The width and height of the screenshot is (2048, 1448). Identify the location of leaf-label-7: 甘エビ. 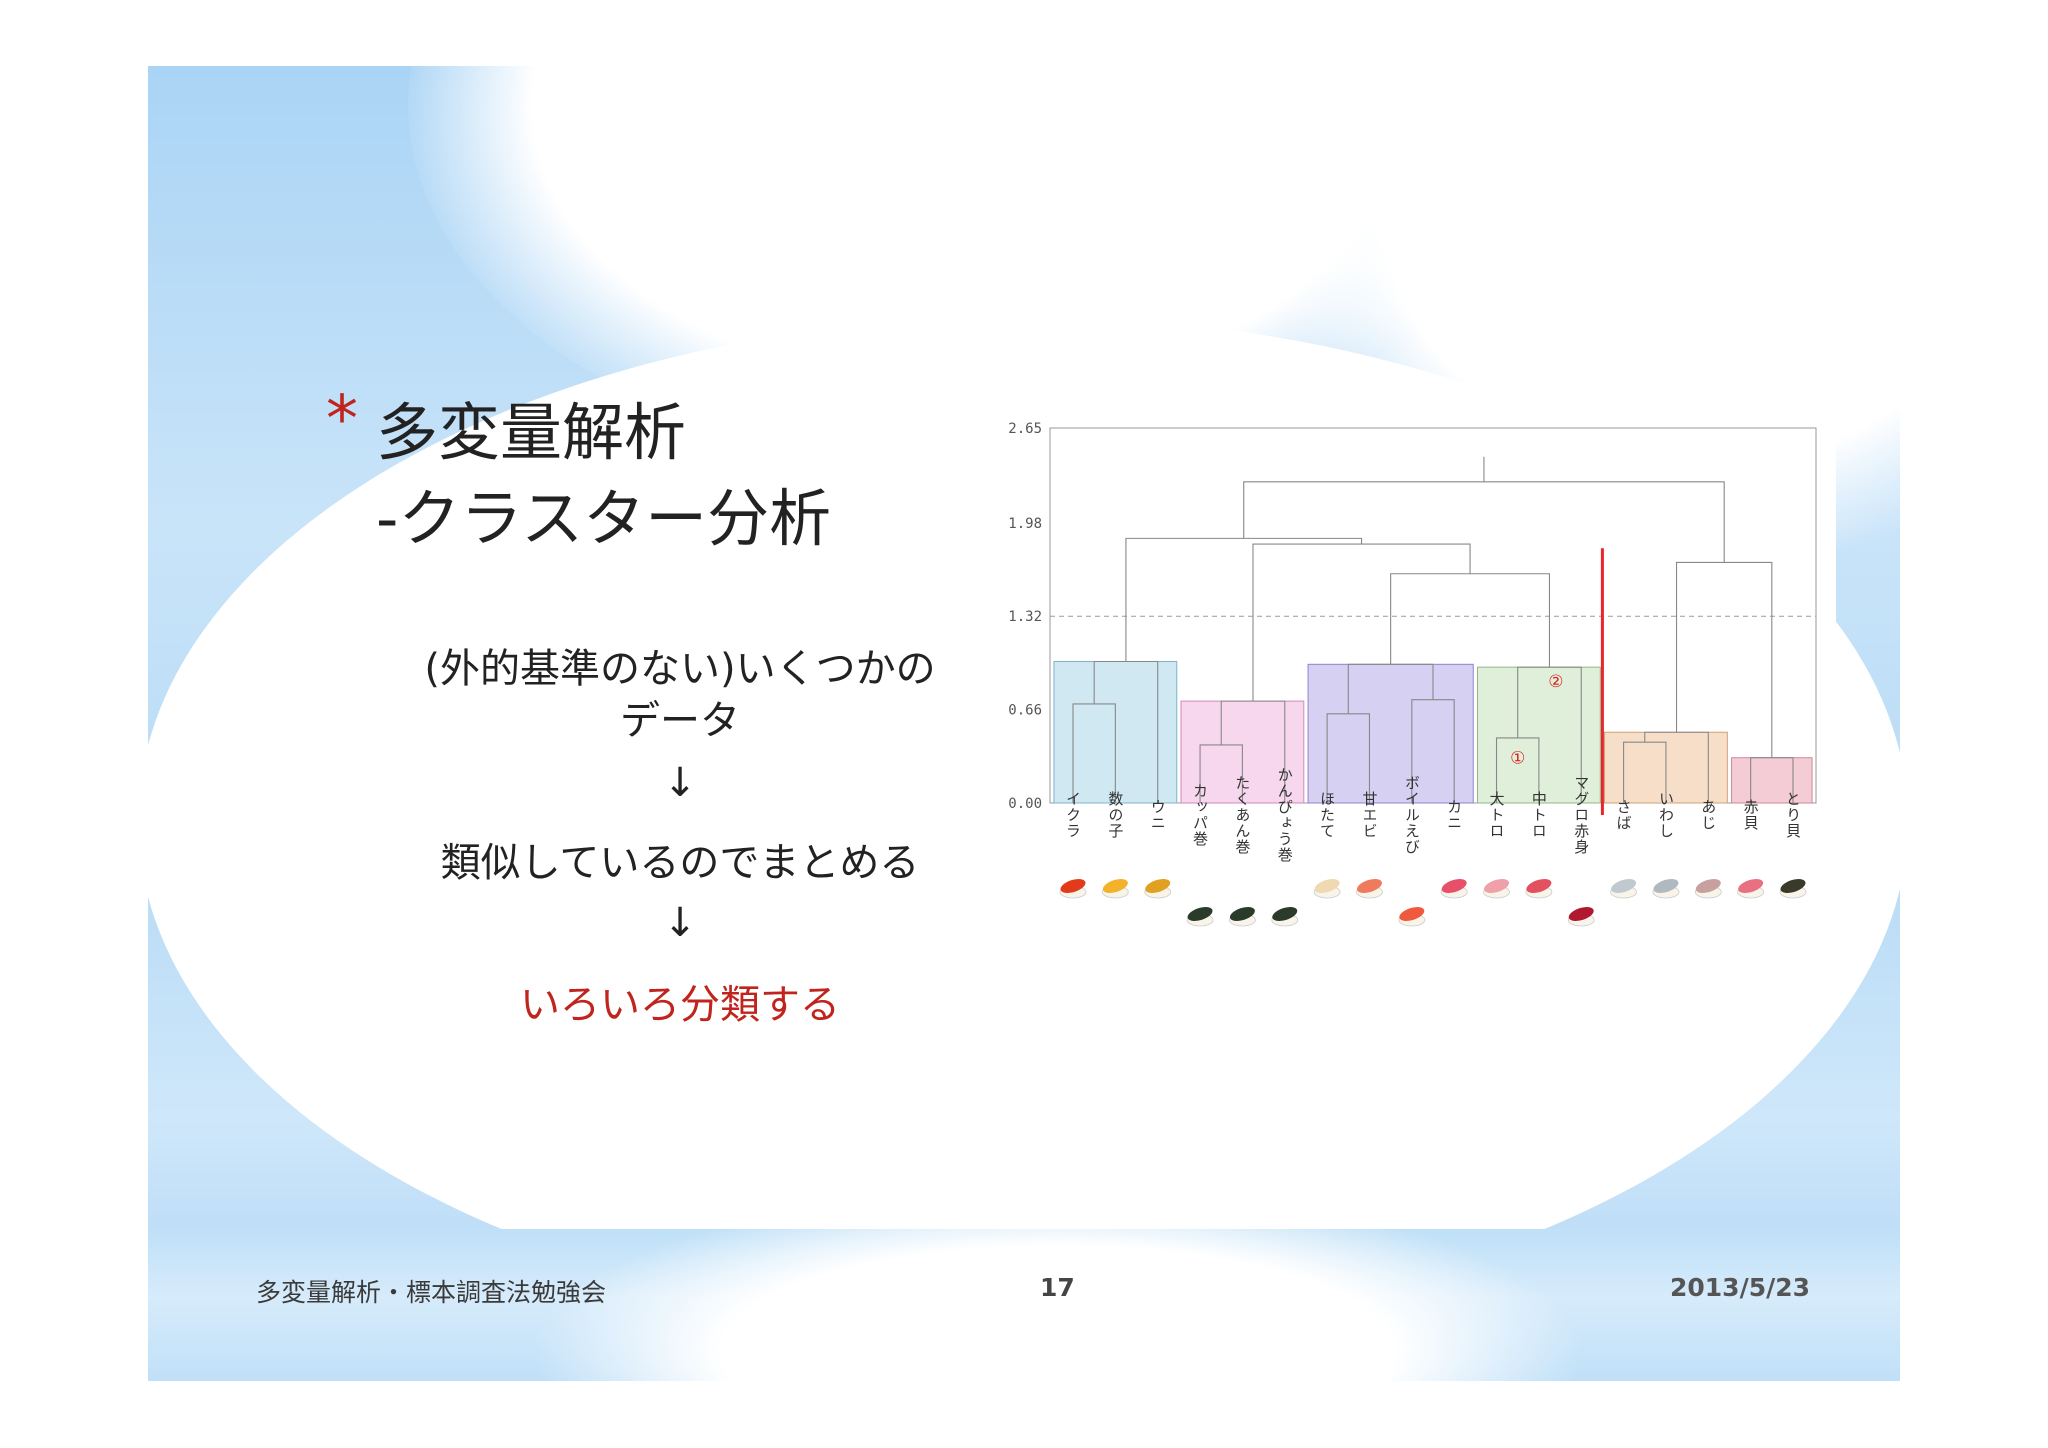
(1369, 815).